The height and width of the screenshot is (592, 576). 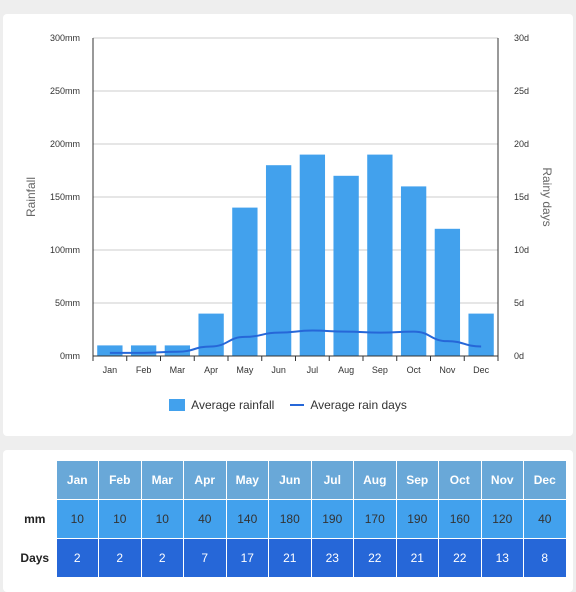 I want to click on mm-cell: 170, so click(x=375, y=519).